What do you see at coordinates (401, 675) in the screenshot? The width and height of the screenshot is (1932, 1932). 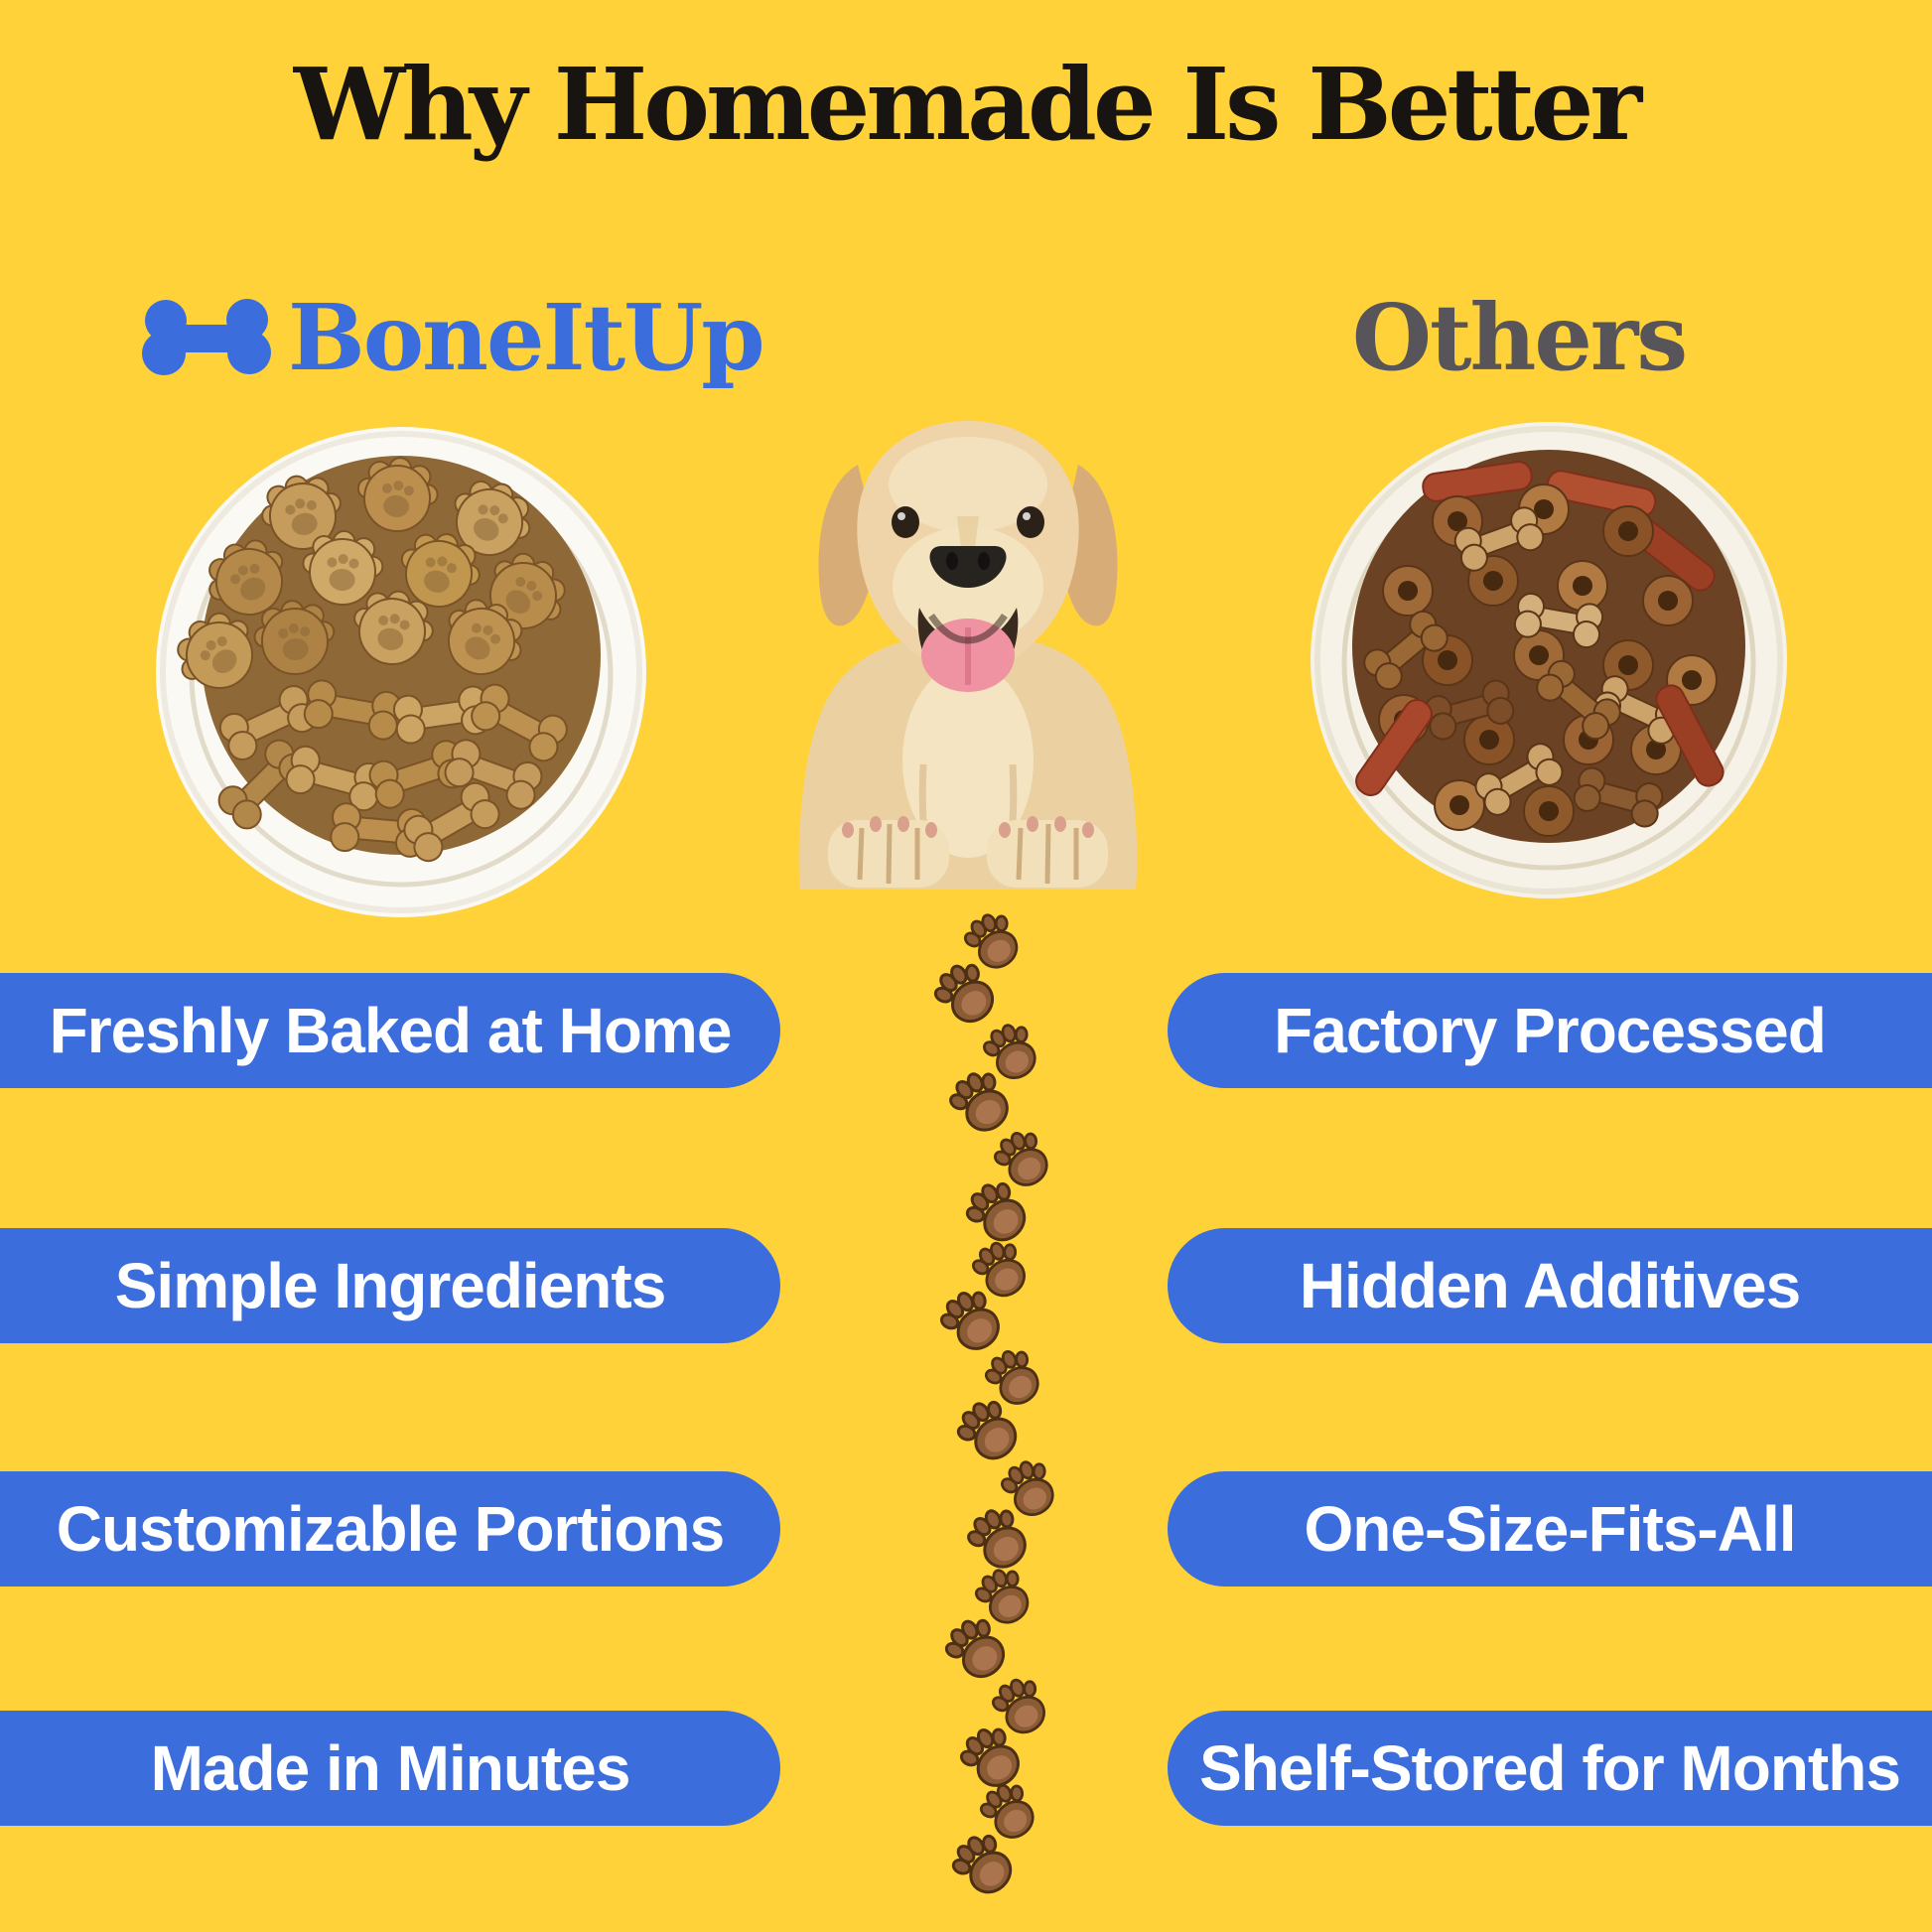 I see `homemade-treats-bowl-image` at bounding box center [401, 675].